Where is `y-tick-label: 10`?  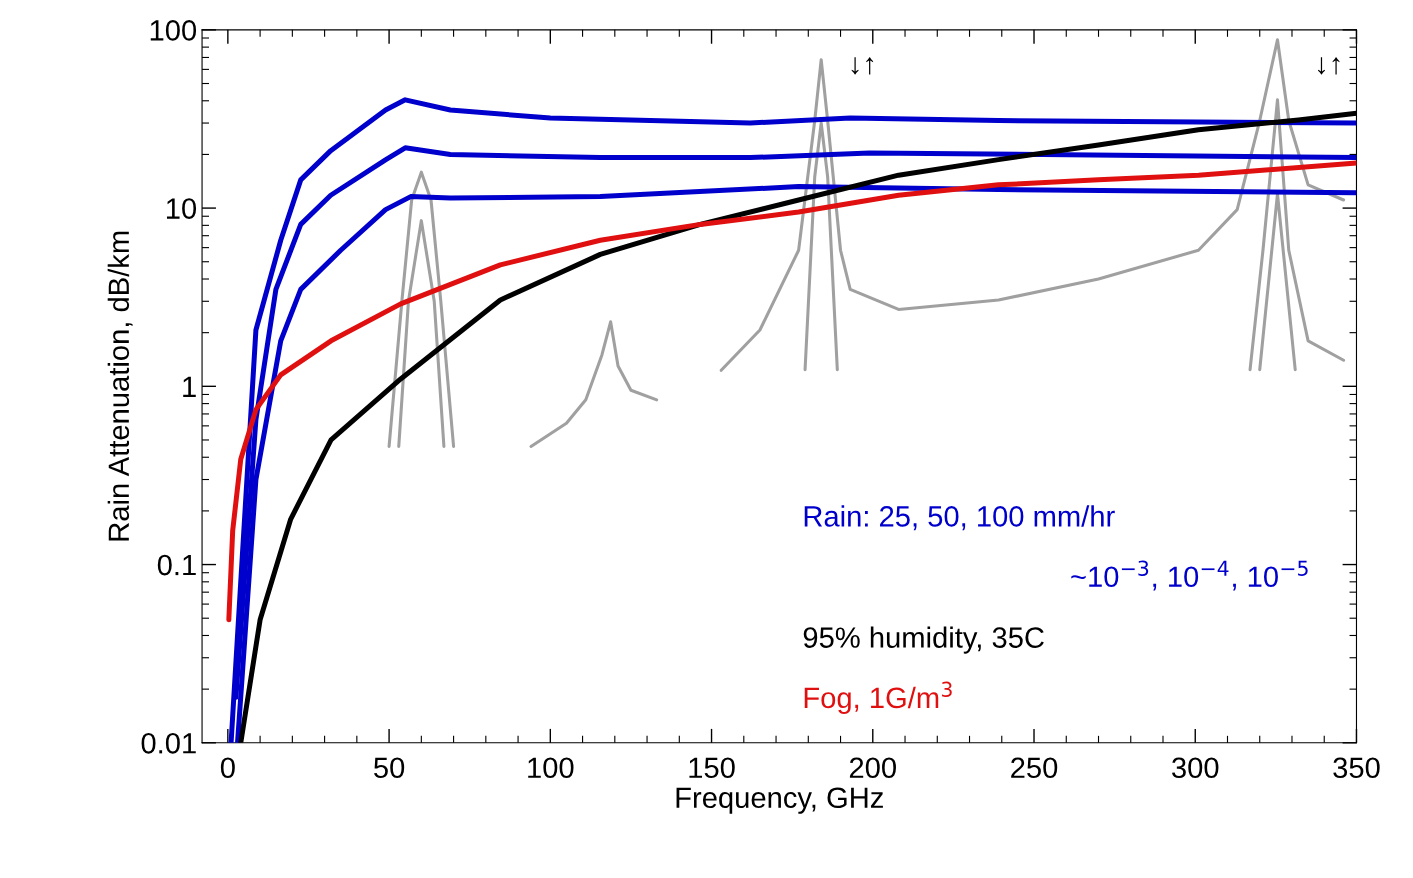
y-tick-label: 10 is located at coordinates (181, 208).